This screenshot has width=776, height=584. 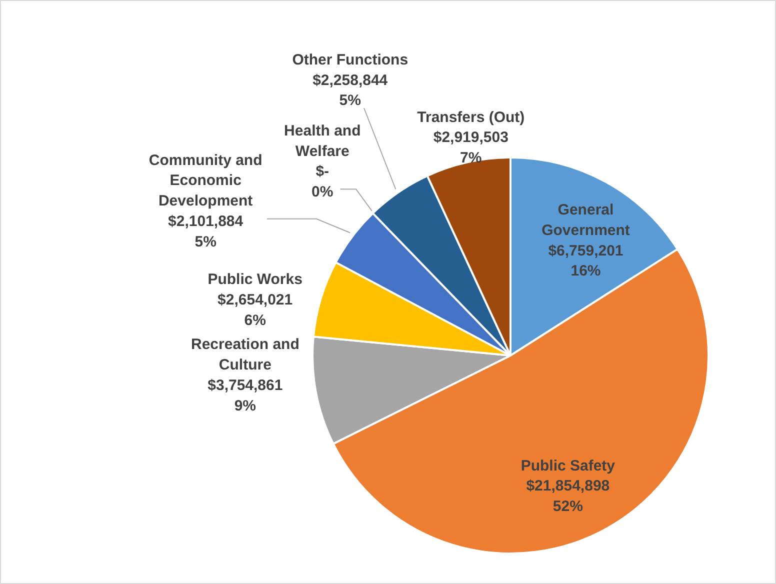 What do you see at coordinates (350, 59) in the screenshot?
I see `slice-label: Other Functions` at bounding box center [350, 59].